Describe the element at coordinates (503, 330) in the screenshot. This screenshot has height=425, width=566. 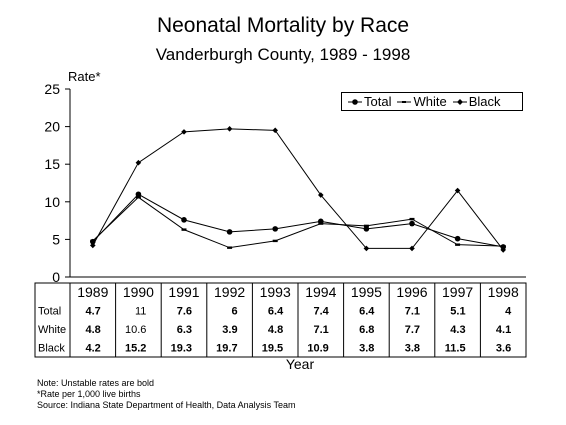
I see `data-table-cell: 4.1` at that location.